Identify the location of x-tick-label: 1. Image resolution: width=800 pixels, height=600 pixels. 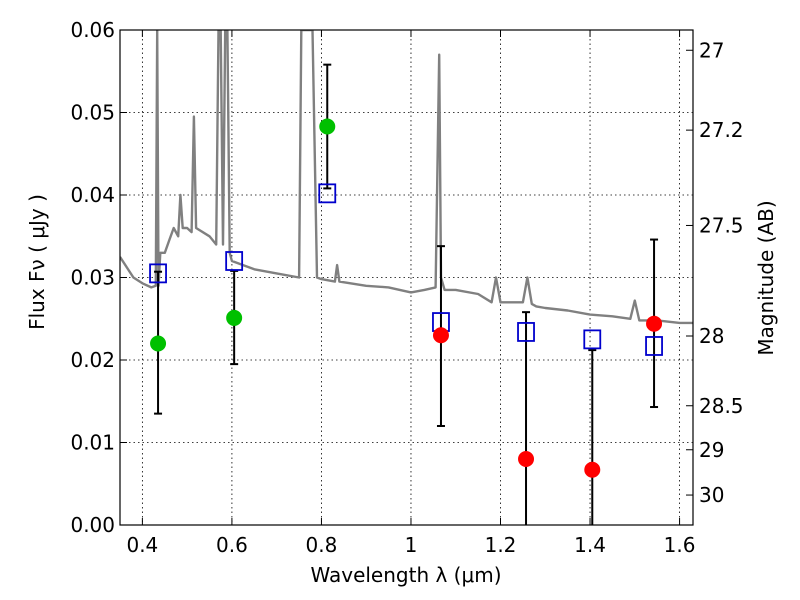
(411, 545).